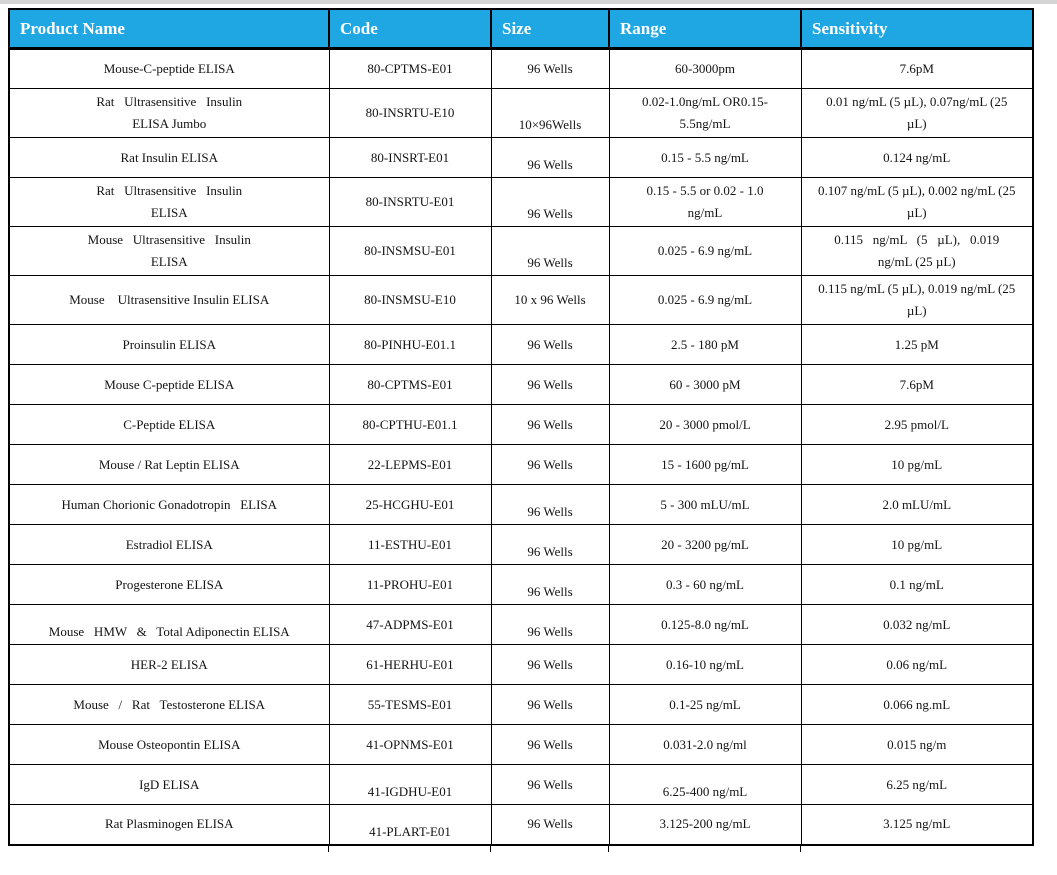  What do you see at coordinates (410, 704) in the screenshot?
I see `cell-code: 55-TESMS-E01` at bounding box center [410, 704].